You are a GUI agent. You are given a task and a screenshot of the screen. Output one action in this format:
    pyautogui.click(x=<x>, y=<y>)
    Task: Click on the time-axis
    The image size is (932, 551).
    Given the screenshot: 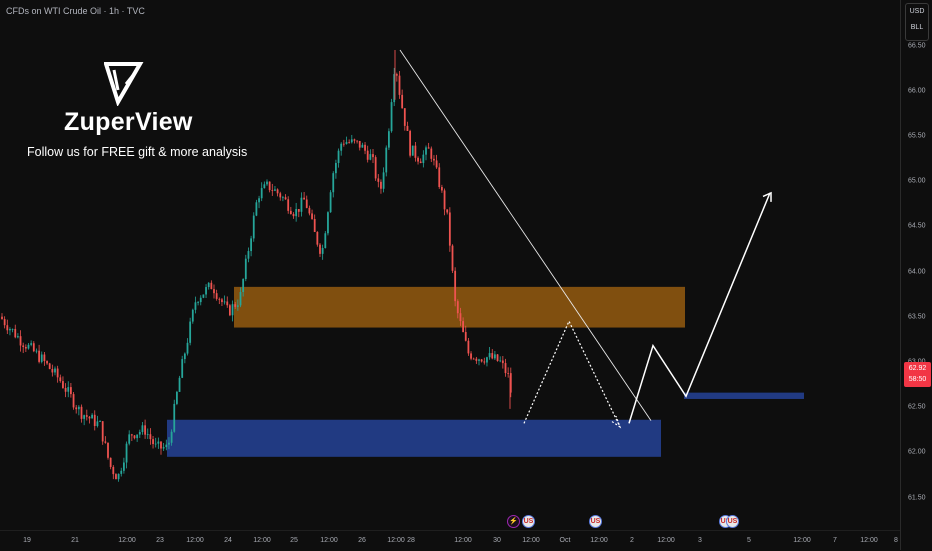 What is the action you would take?
    pyautogui.click(x=450, y=540)
    